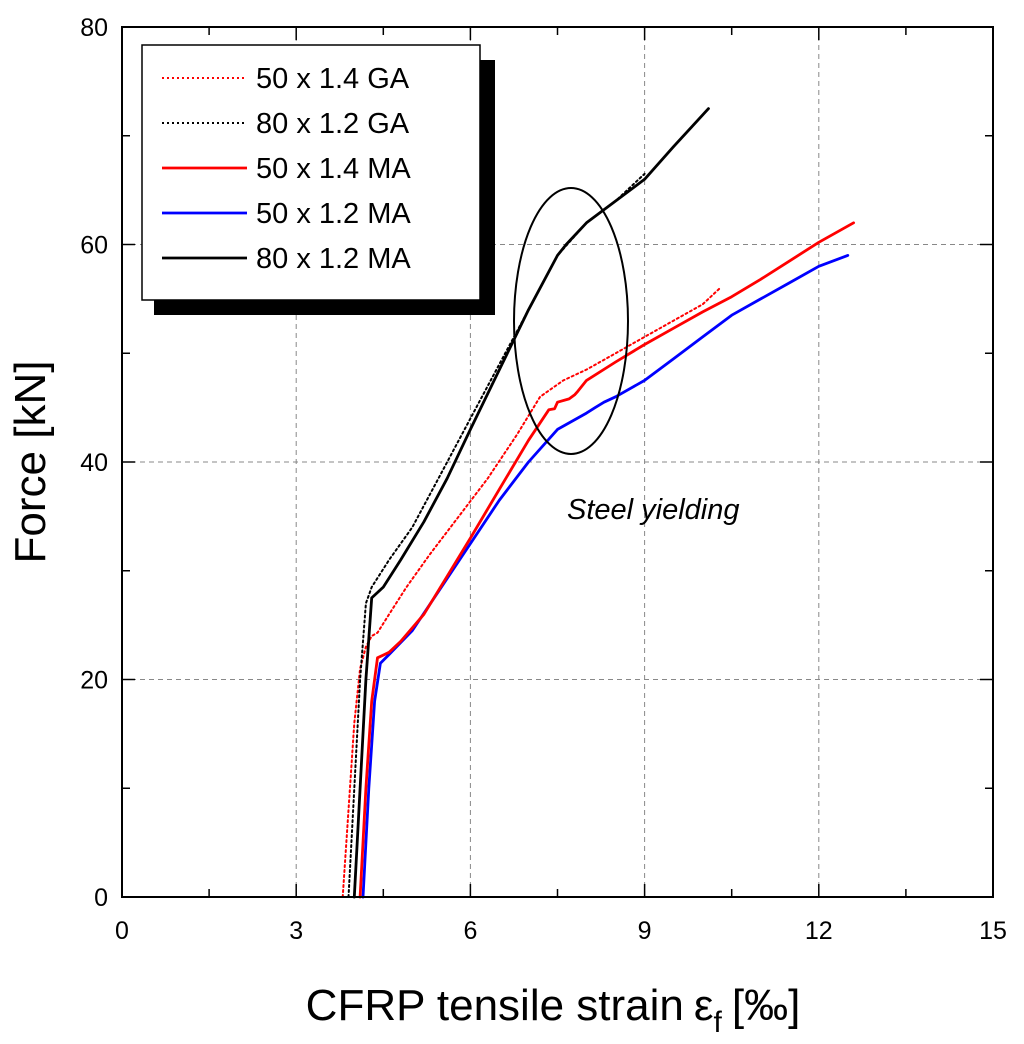  Describe the element at coordinates (30, 462) in the screenshot. I see `y-axis-title: Force [kN]` at that location.